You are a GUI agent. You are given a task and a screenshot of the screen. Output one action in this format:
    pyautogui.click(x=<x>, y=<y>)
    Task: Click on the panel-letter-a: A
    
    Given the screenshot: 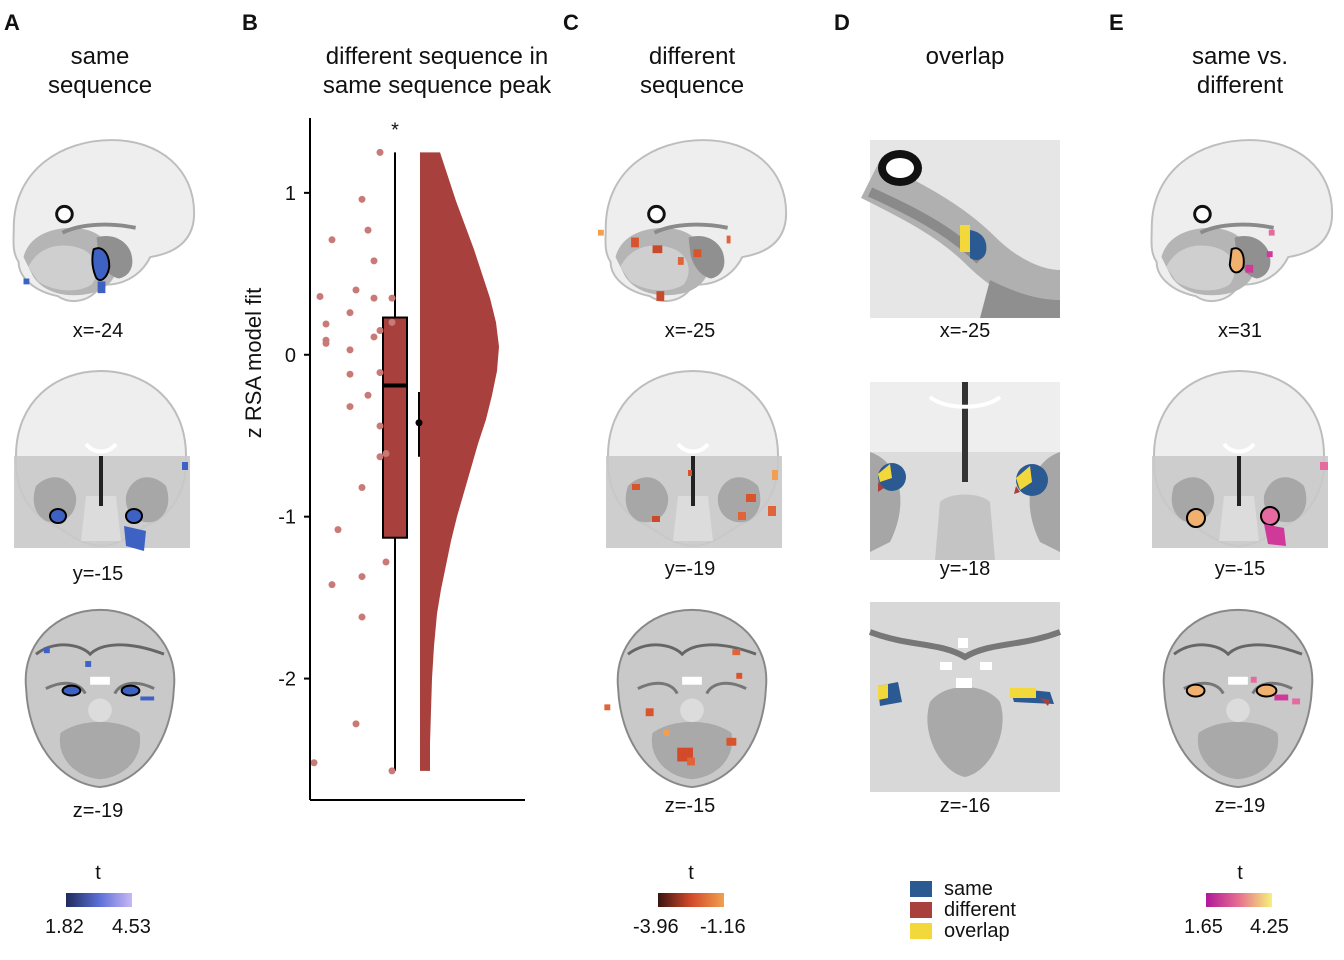 What is the action you would take?
    pyautogui.click(x=12, y=22)
    